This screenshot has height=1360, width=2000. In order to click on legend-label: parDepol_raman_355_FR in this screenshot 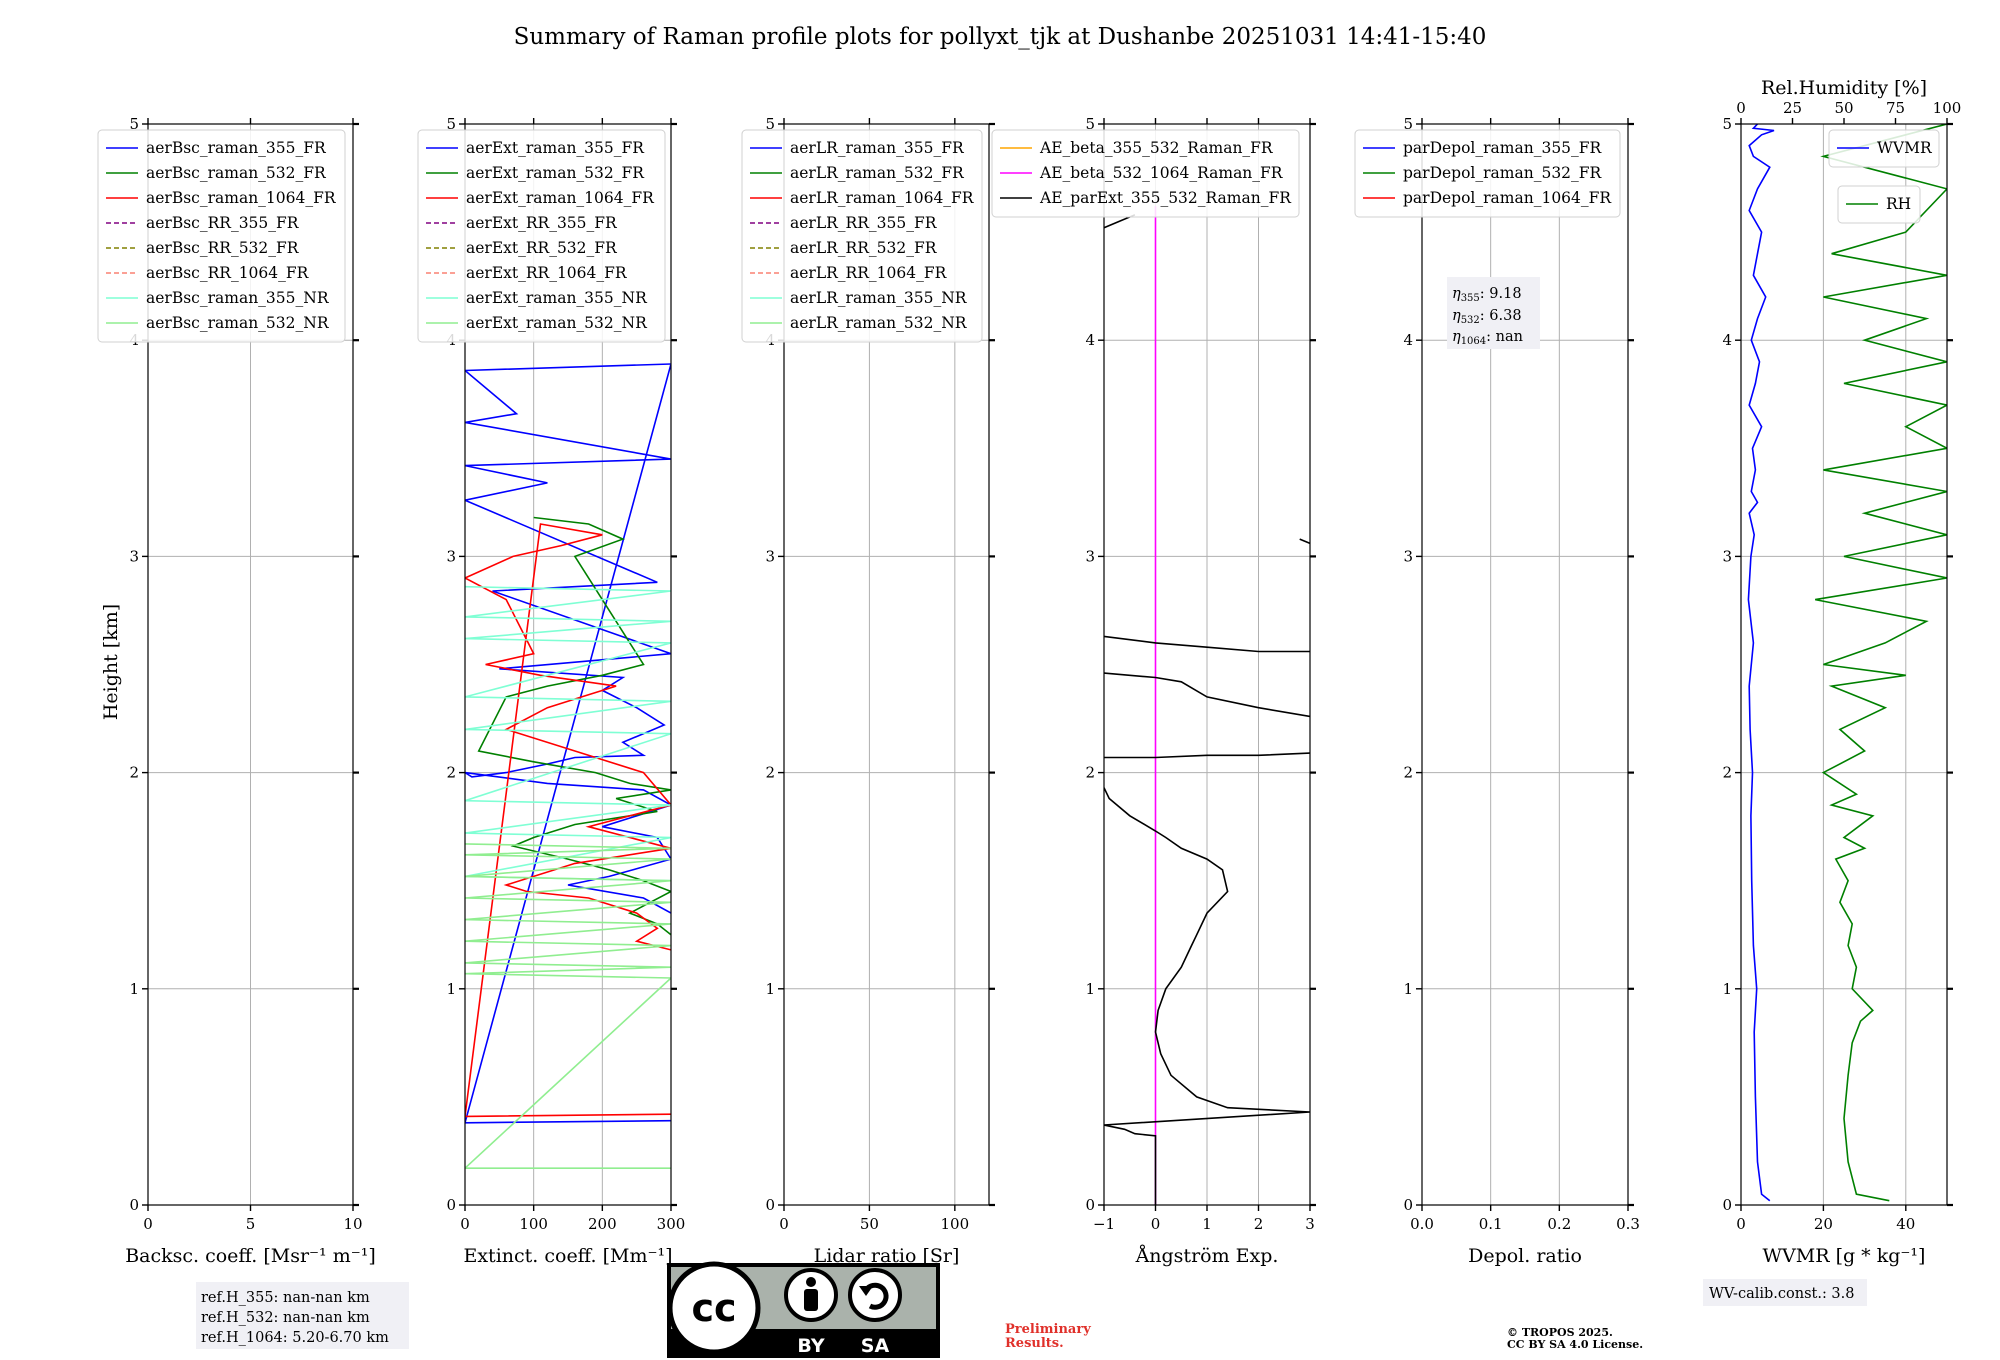, I will do `click(1503, 148)`.